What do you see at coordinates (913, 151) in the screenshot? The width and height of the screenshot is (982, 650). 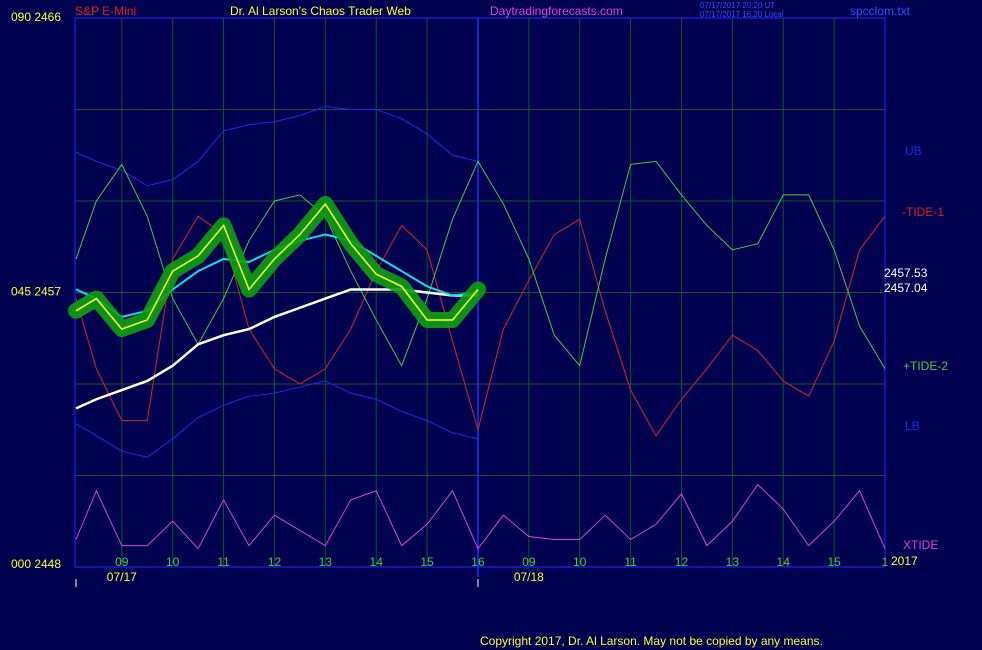 I see `annotation: UB` at bounding box center [913, 151].